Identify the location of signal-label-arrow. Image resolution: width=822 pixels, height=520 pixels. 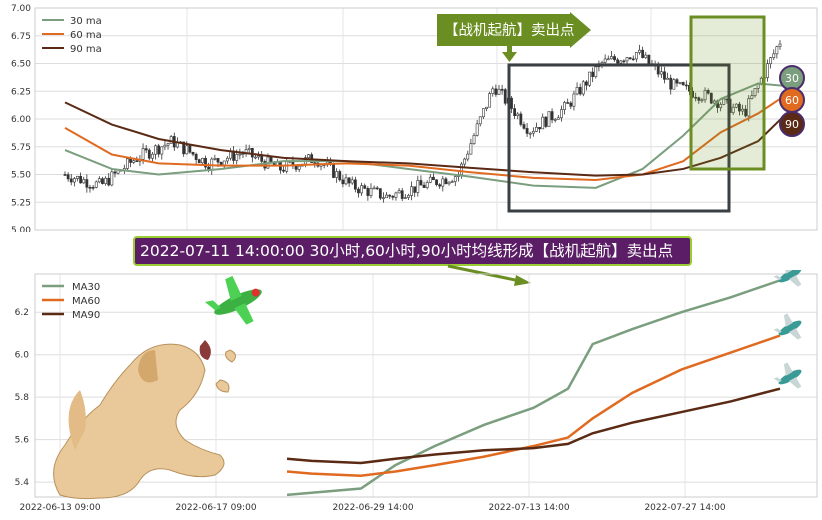
(514, 30).